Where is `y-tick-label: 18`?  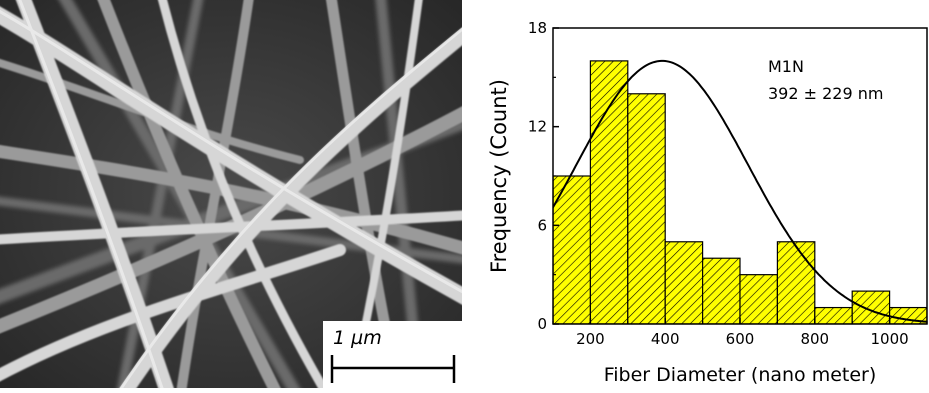 y-tick-label: 18 is located at coordinates (537, 28).